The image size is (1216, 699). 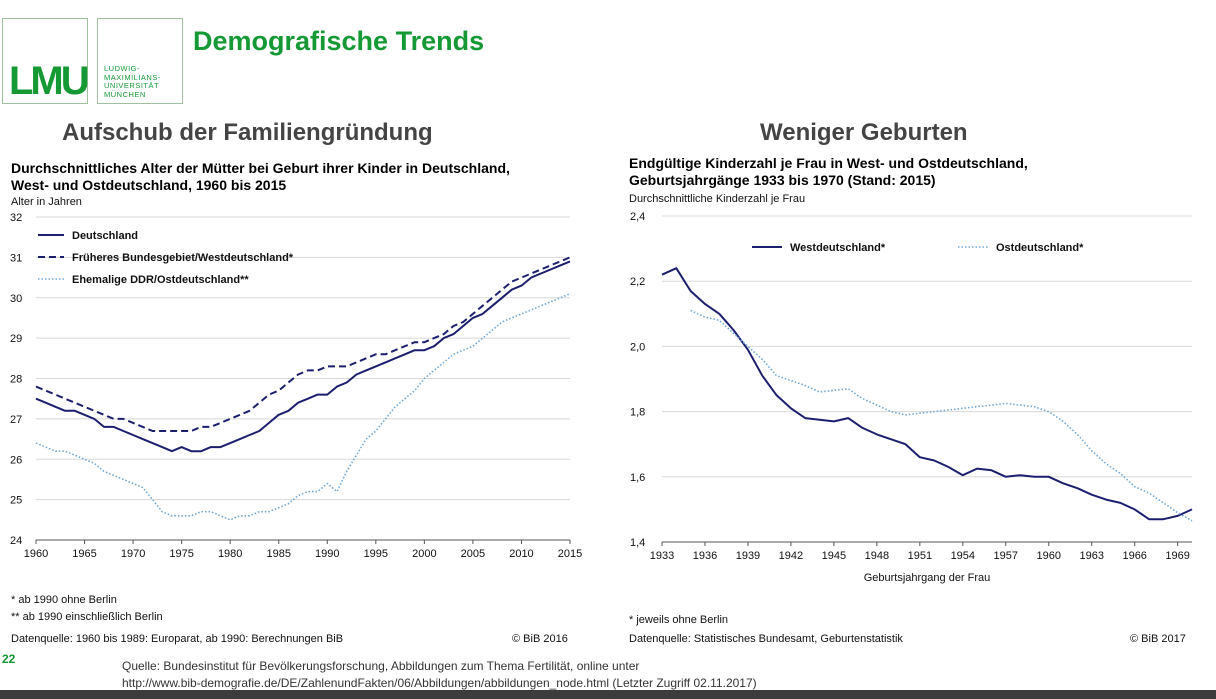 What do you see at coordinates (9, 659) in the screenshot?
I see `slide-number: 22` at bounding box center [9, 659].